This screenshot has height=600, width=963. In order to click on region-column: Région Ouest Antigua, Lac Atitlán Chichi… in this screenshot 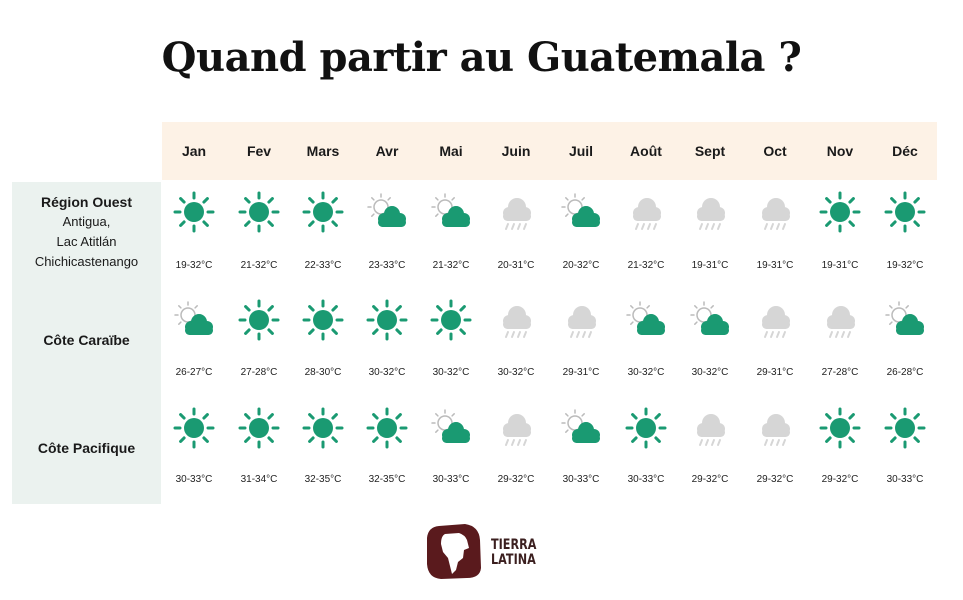, I will do `click(86, 343)`.